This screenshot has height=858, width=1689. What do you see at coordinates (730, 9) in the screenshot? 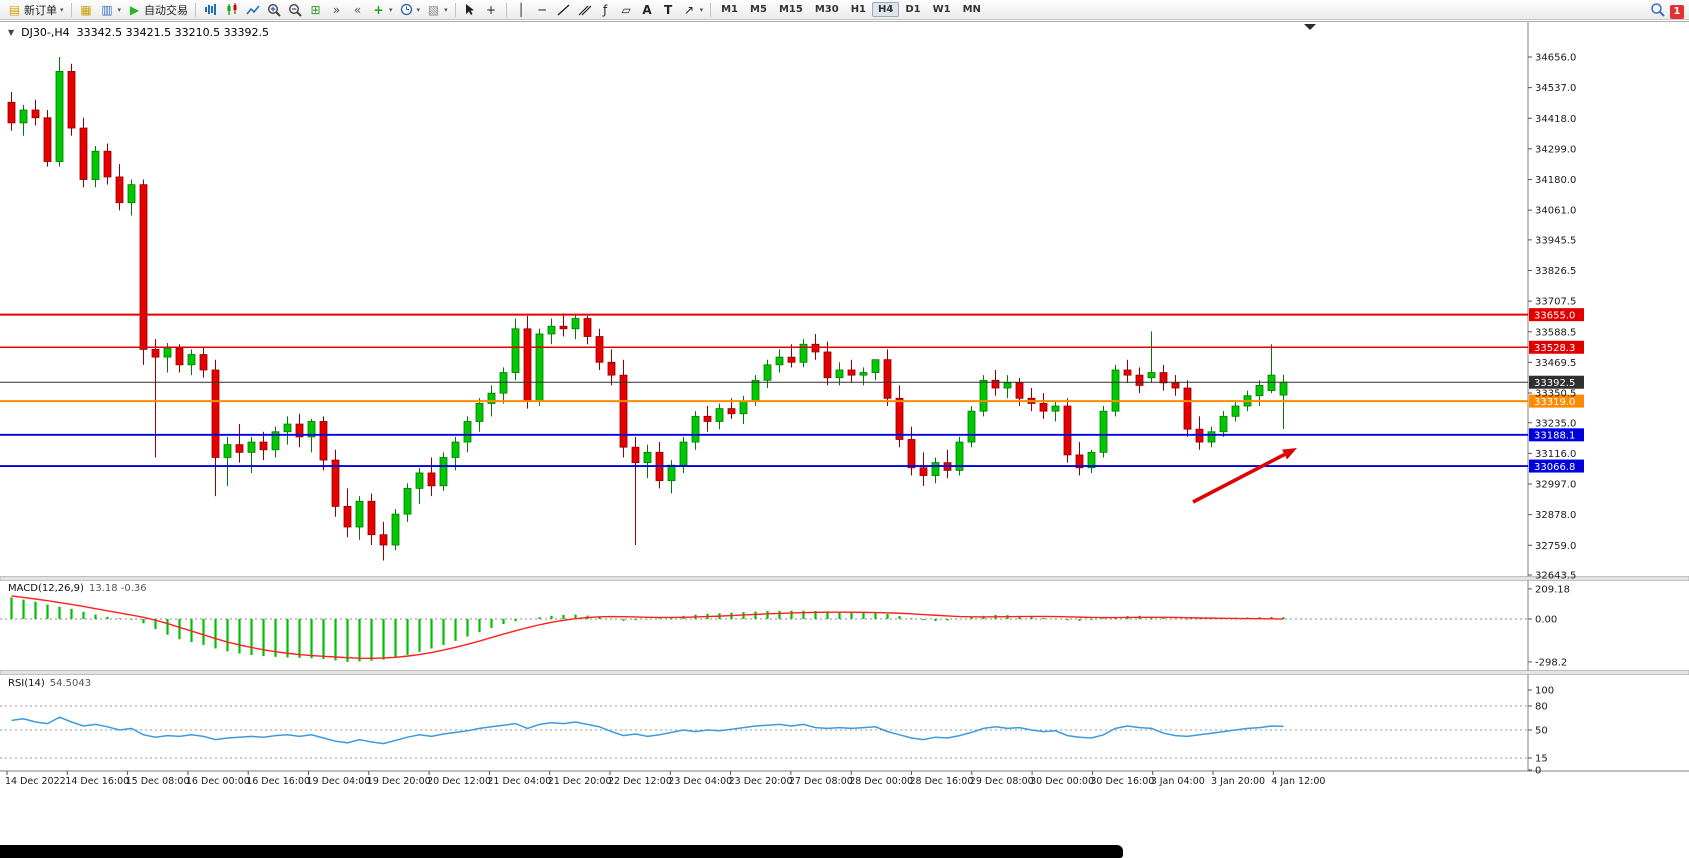
I see `timeframe-button-m1: M1` at bounding box center [730, 9].